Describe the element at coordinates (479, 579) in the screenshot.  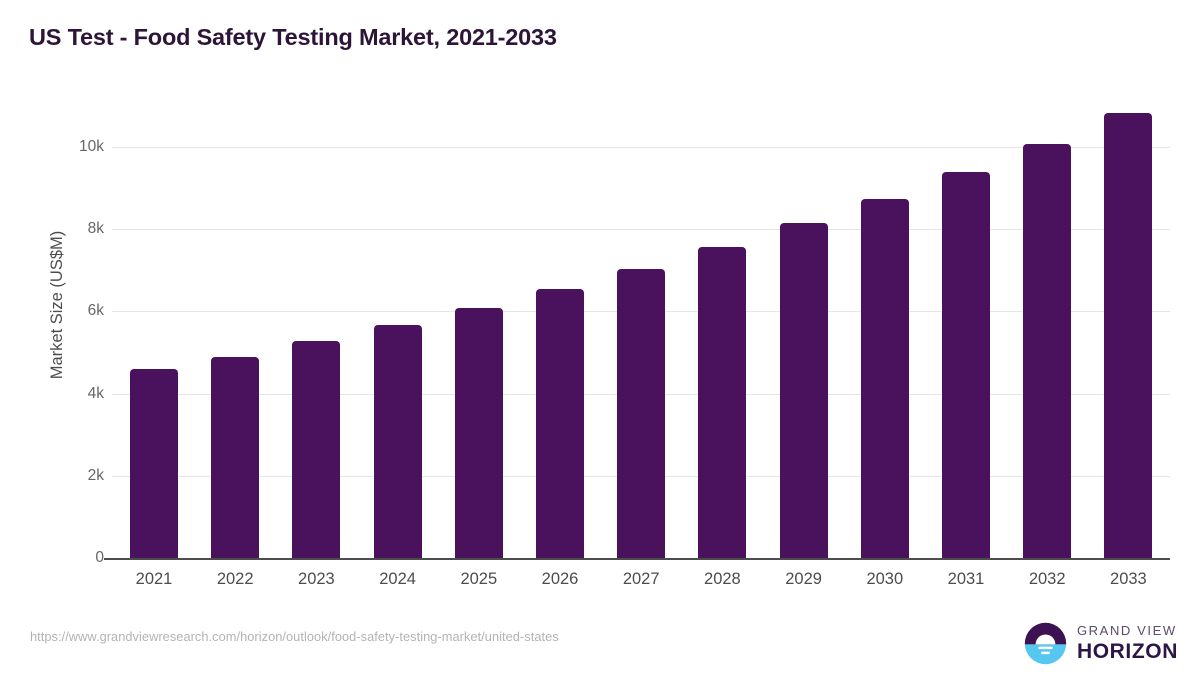
I see `x-tick-label-2025: 2025` at that location.